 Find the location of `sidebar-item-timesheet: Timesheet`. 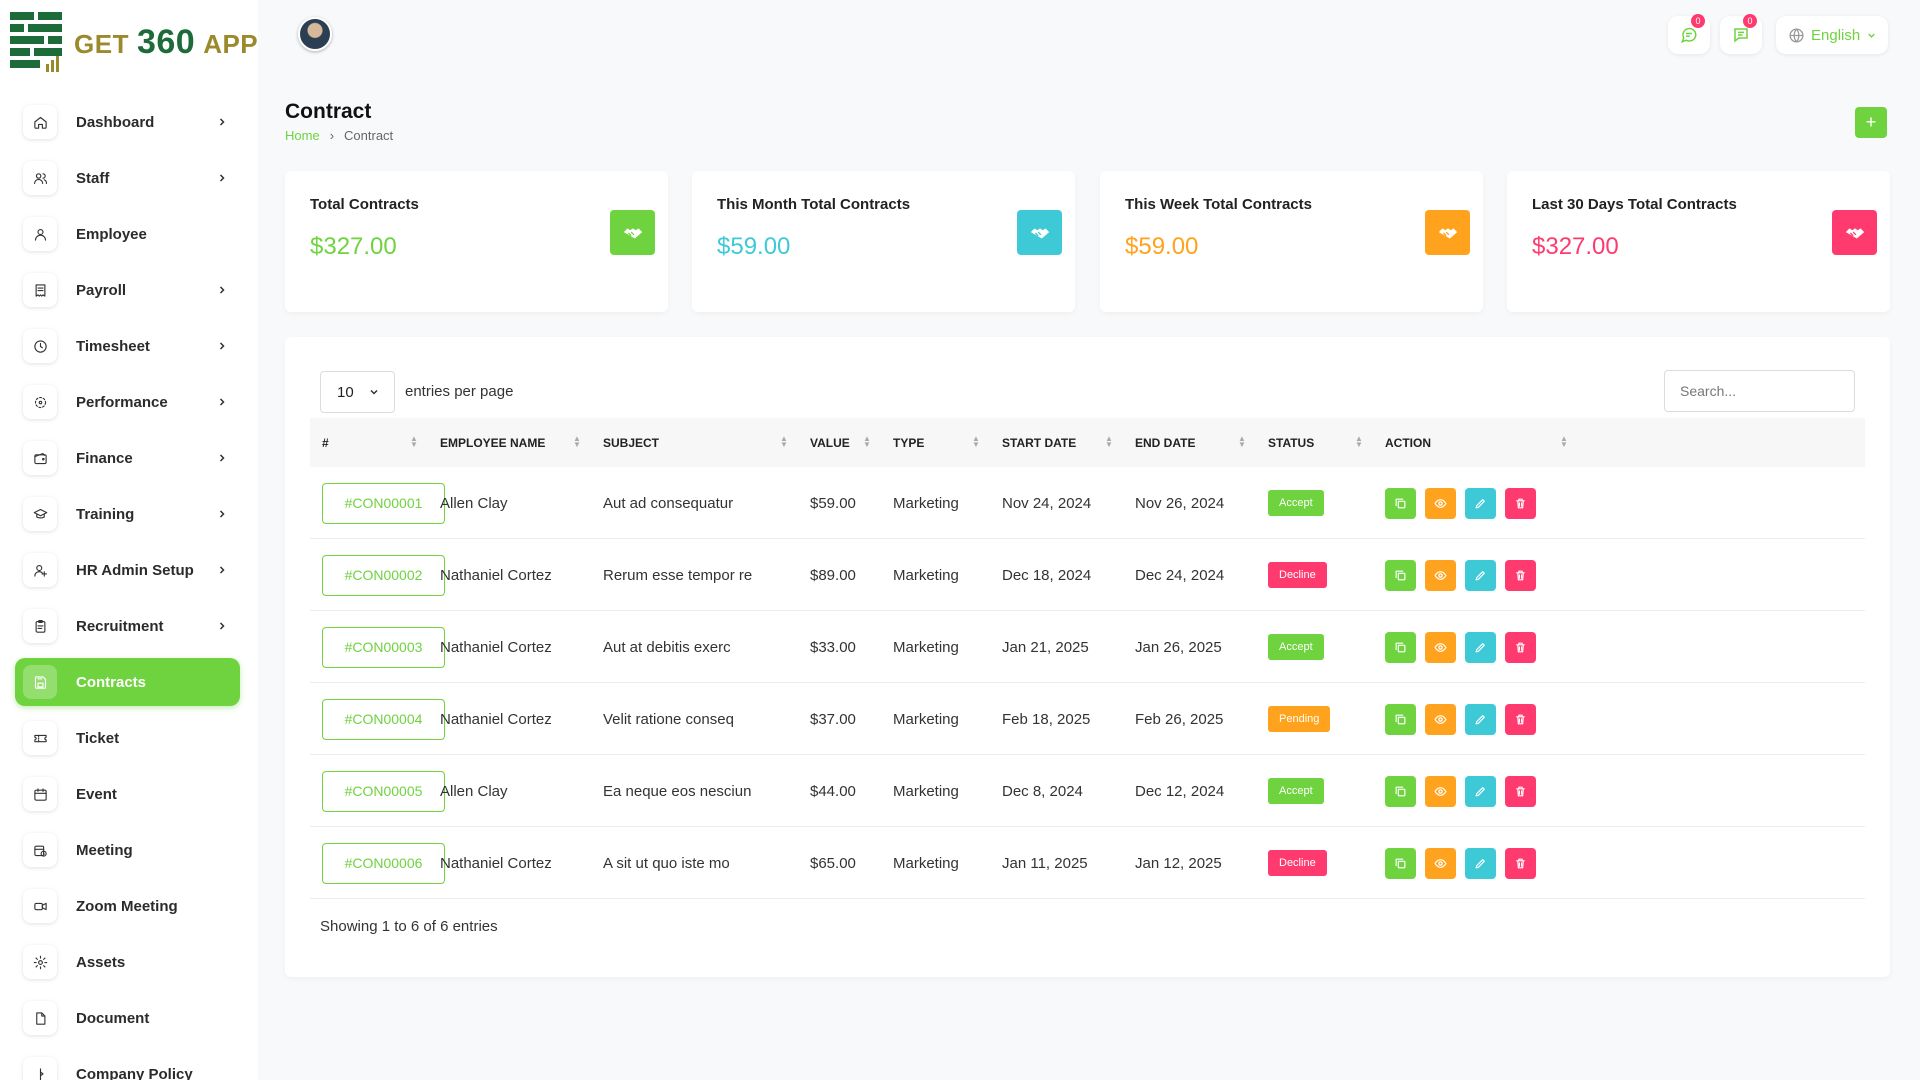

sidebar-item-timesheet: Timesheet is located at coordinates (127, 346).